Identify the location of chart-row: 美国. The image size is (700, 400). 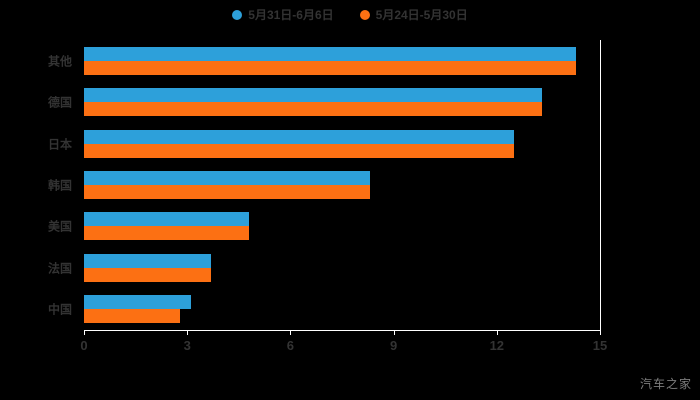
(324, 226).